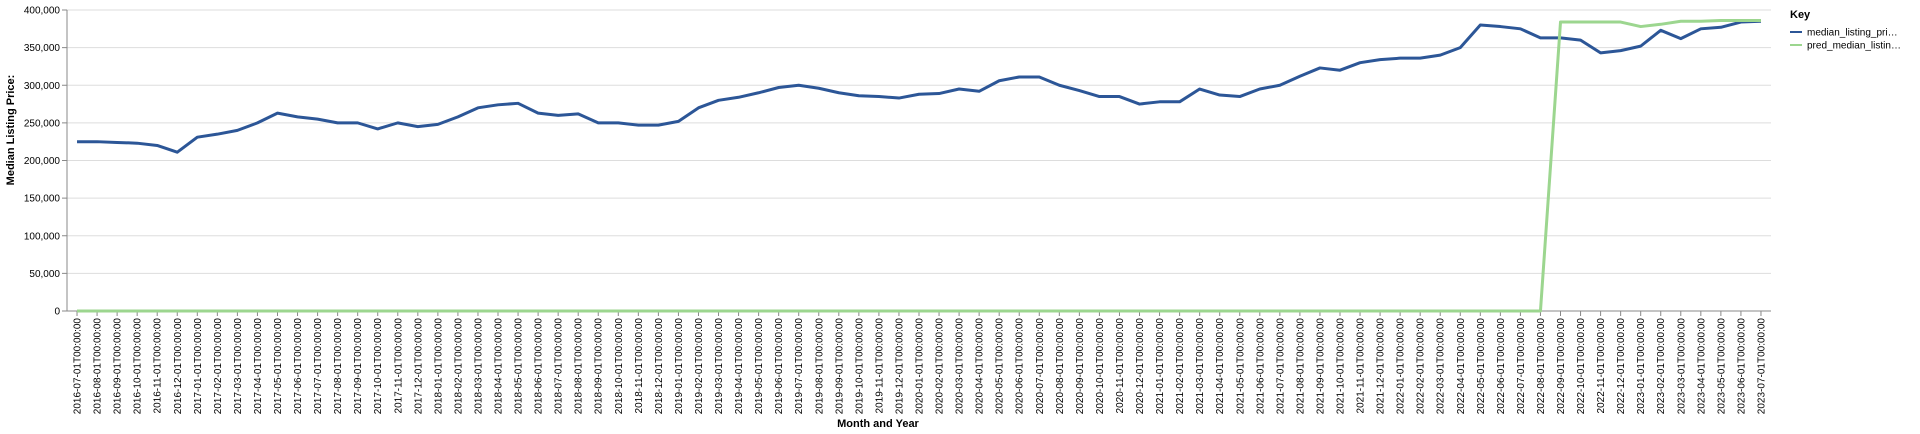  What do you see at coordinates (178, 366) in the screenshot?
I see `x-tick-label: 2016-12-01T00:00:00` at bounding box center [178, 366].